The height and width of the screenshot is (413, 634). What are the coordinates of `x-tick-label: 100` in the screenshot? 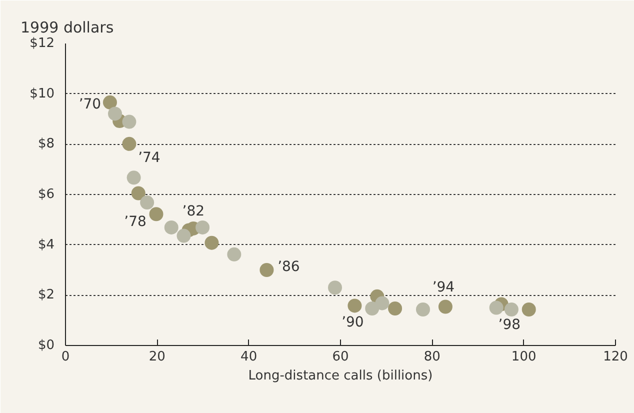 It's located at (523, 357).